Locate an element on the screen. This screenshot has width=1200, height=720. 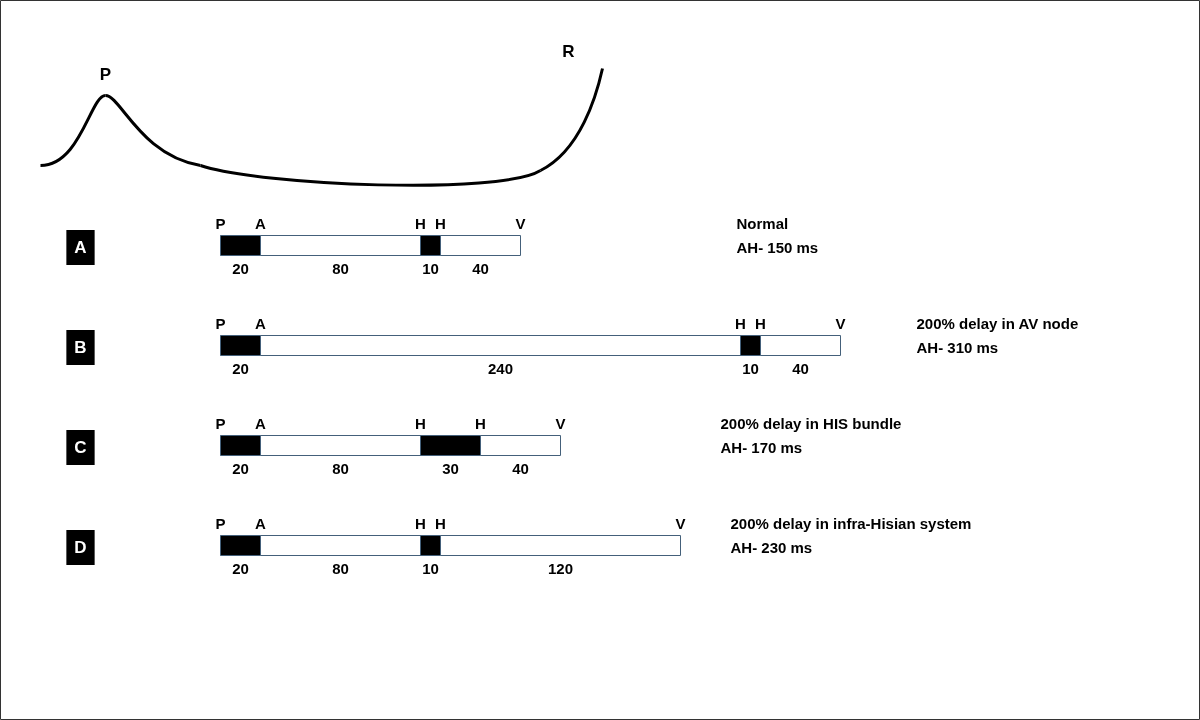
annotation: 200% delay in HIS bundle AH- 170 ms is located at coordinates (811, 435).